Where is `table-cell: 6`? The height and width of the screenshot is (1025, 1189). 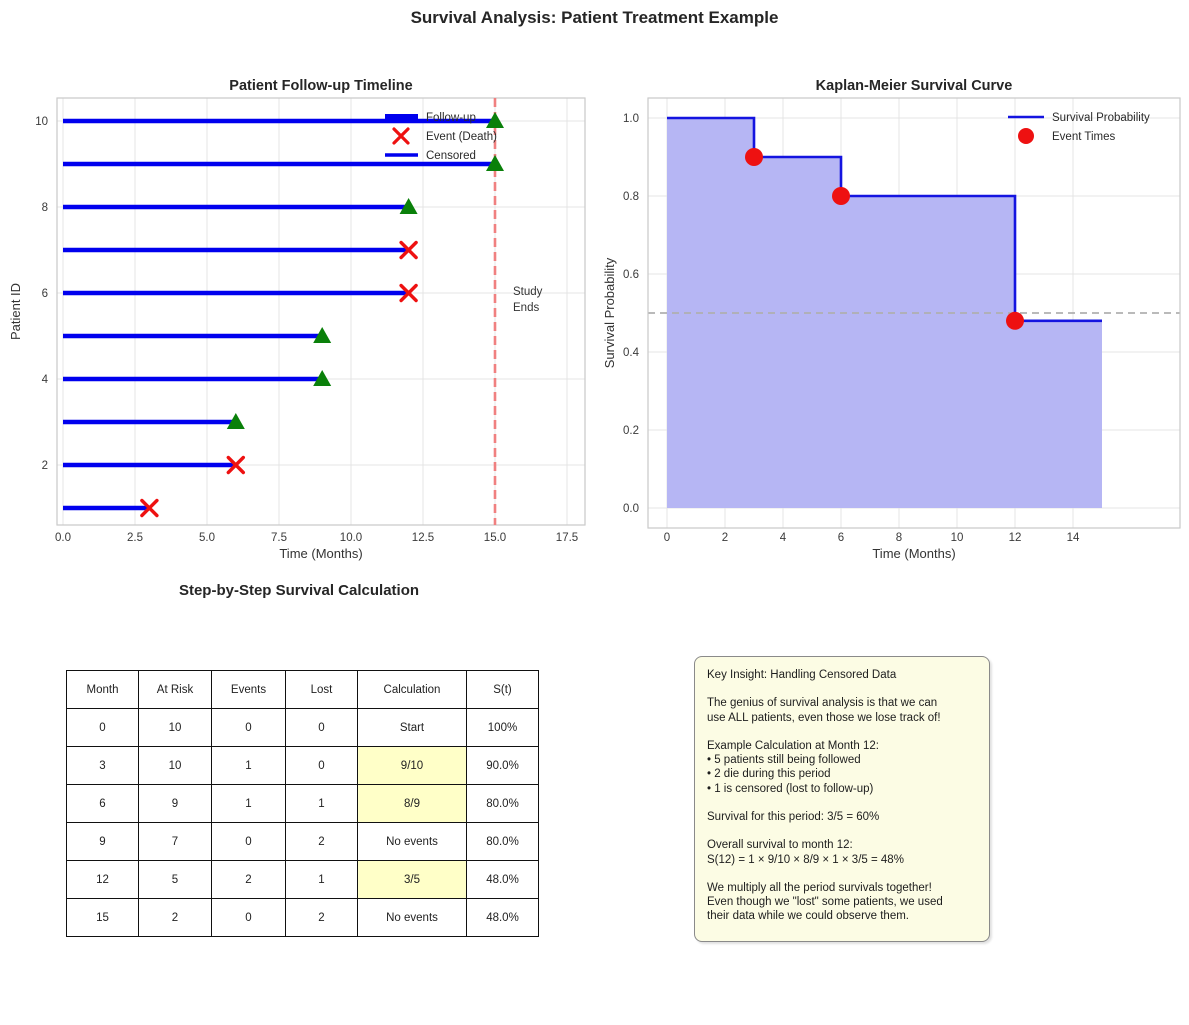
table-cell: 6 is located at coordinates (102, 803).